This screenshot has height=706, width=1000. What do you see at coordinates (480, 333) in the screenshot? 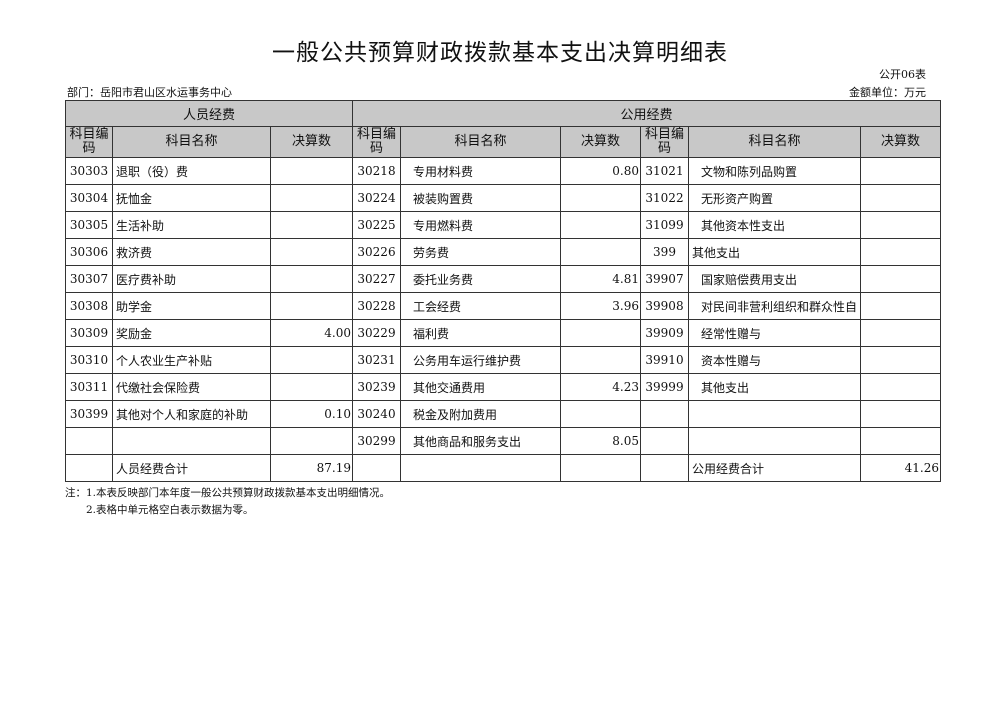
I see `name-cell: 福利费` at bounding box center [480, 333].